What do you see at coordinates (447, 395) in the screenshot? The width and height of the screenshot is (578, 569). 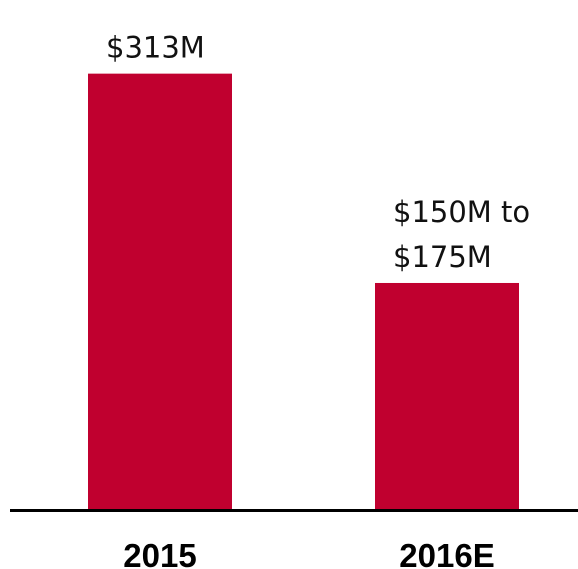 I see `bar-2016e` at bounding box center [447, 395].